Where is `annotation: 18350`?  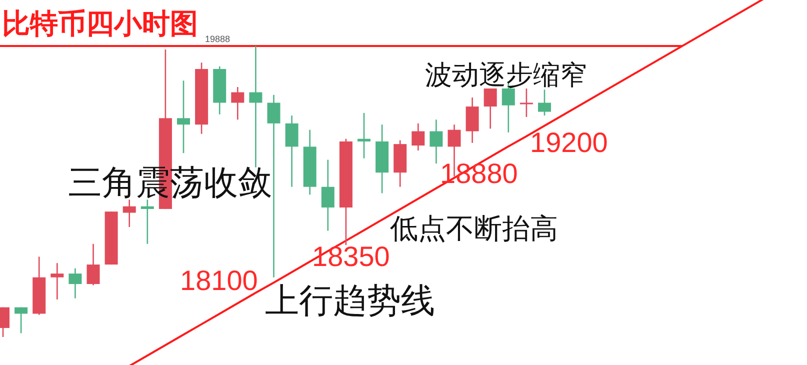
annotation: 18350 is located at coordinates (351, 256).